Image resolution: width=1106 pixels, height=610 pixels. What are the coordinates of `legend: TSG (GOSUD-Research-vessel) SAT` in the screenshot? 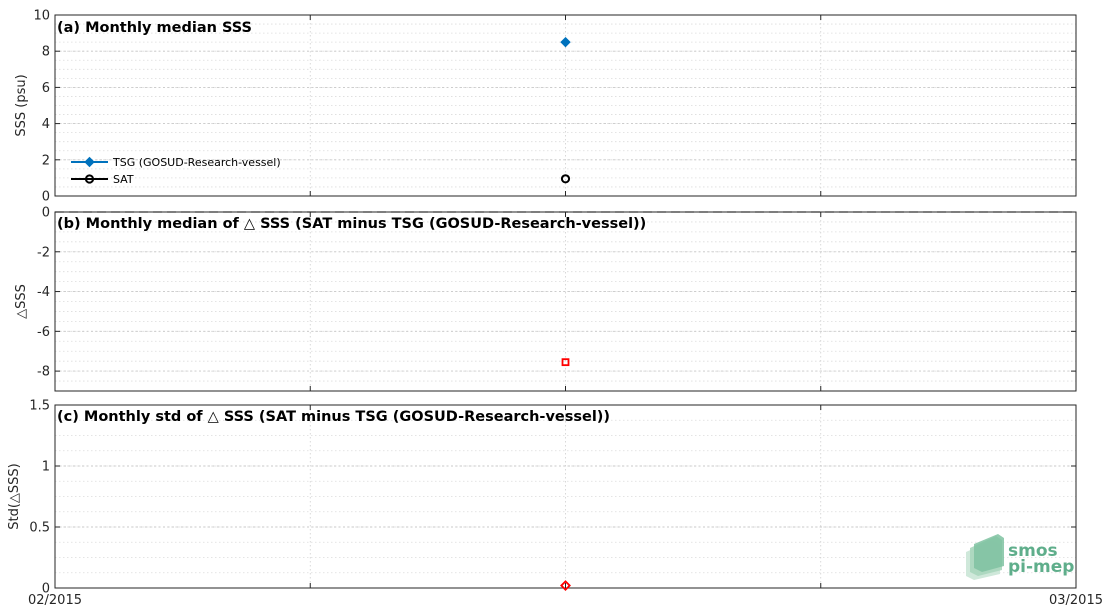 It's located at (176, 171).